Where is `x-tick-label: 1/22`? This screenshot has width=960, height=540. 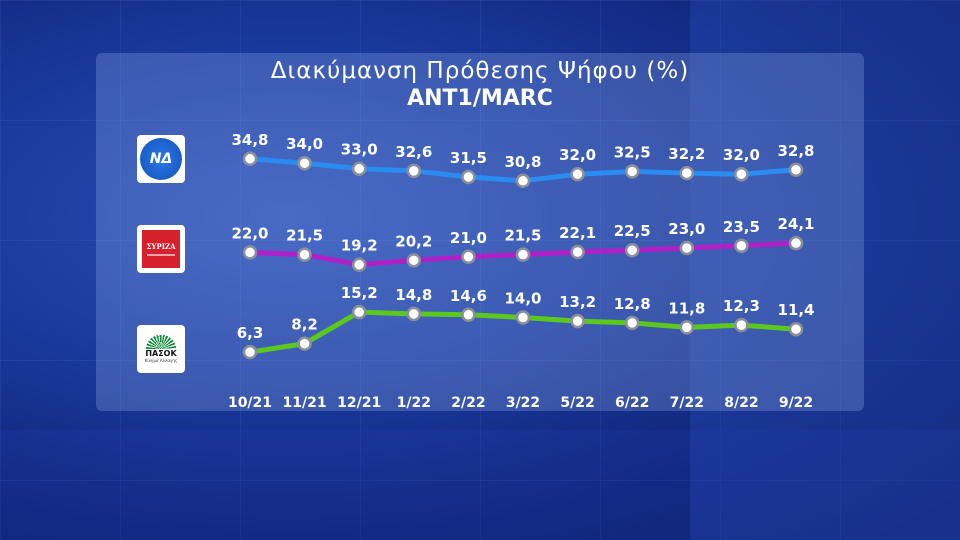
x-tick-label: 1/22 is located at coordinates (414, 403).